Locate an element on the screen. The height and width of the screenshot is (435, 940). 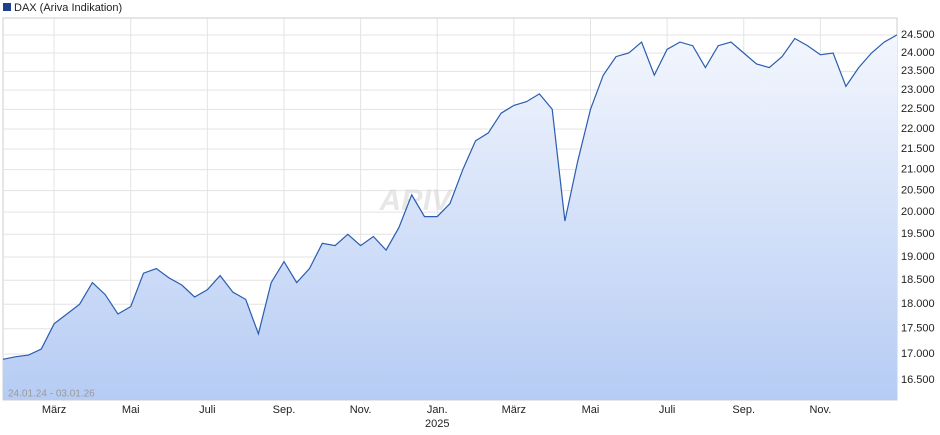
y-tick-label: 24.000 is located at coordinates (918, 53).